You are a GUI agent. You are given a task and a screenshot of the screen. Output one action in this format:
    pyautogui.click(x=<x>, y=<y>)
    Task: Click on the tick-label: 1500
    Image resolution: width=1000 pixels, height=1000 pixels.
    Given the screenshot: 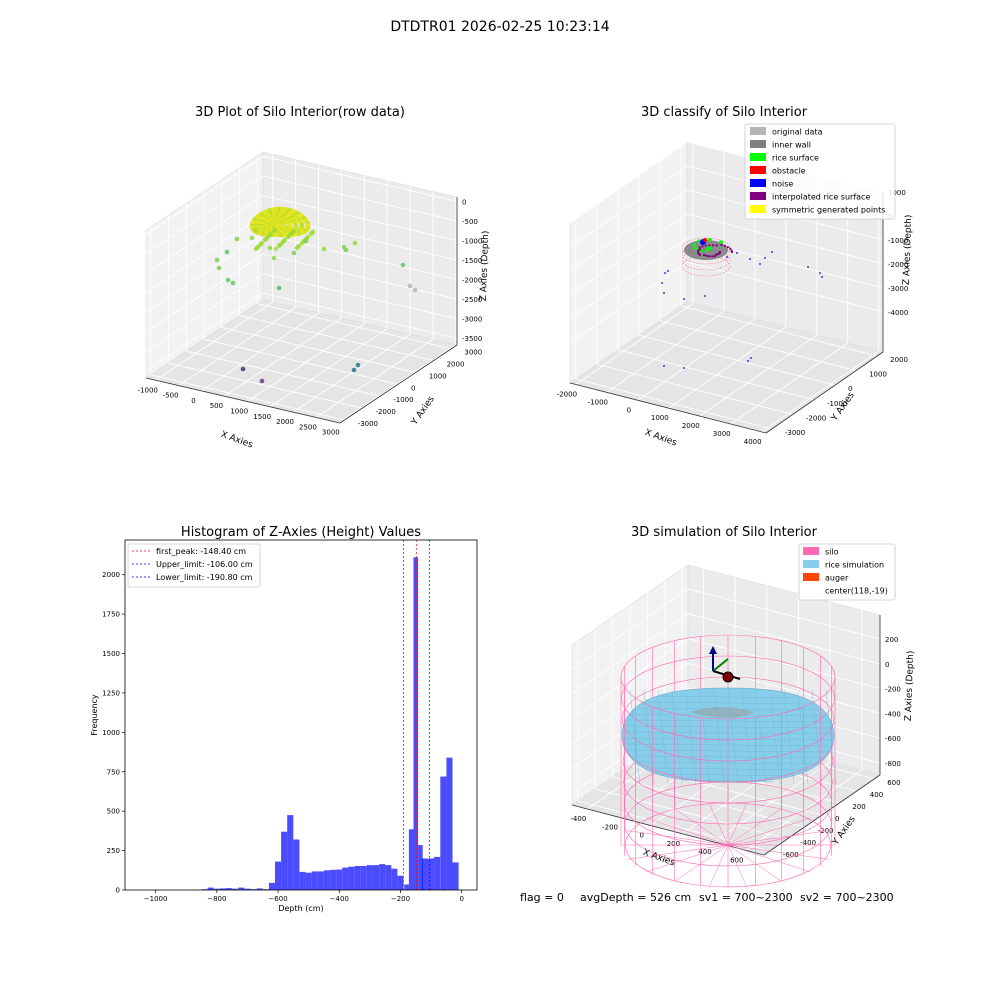 What is the action you would take?
    pyautogui.click(x=262, y=417)
    